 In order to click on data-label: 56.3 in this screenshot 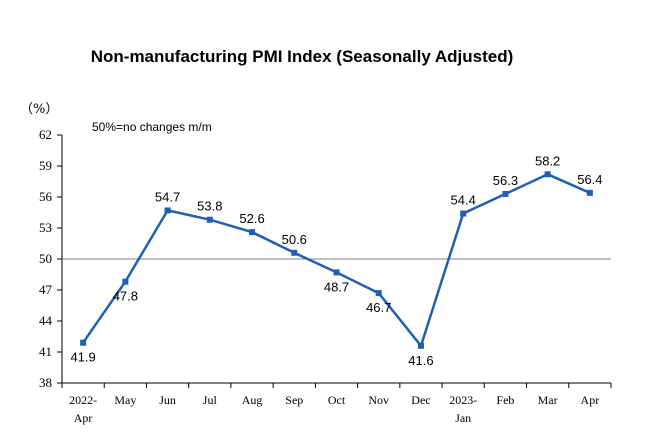, I will do `click(505, 180)`.